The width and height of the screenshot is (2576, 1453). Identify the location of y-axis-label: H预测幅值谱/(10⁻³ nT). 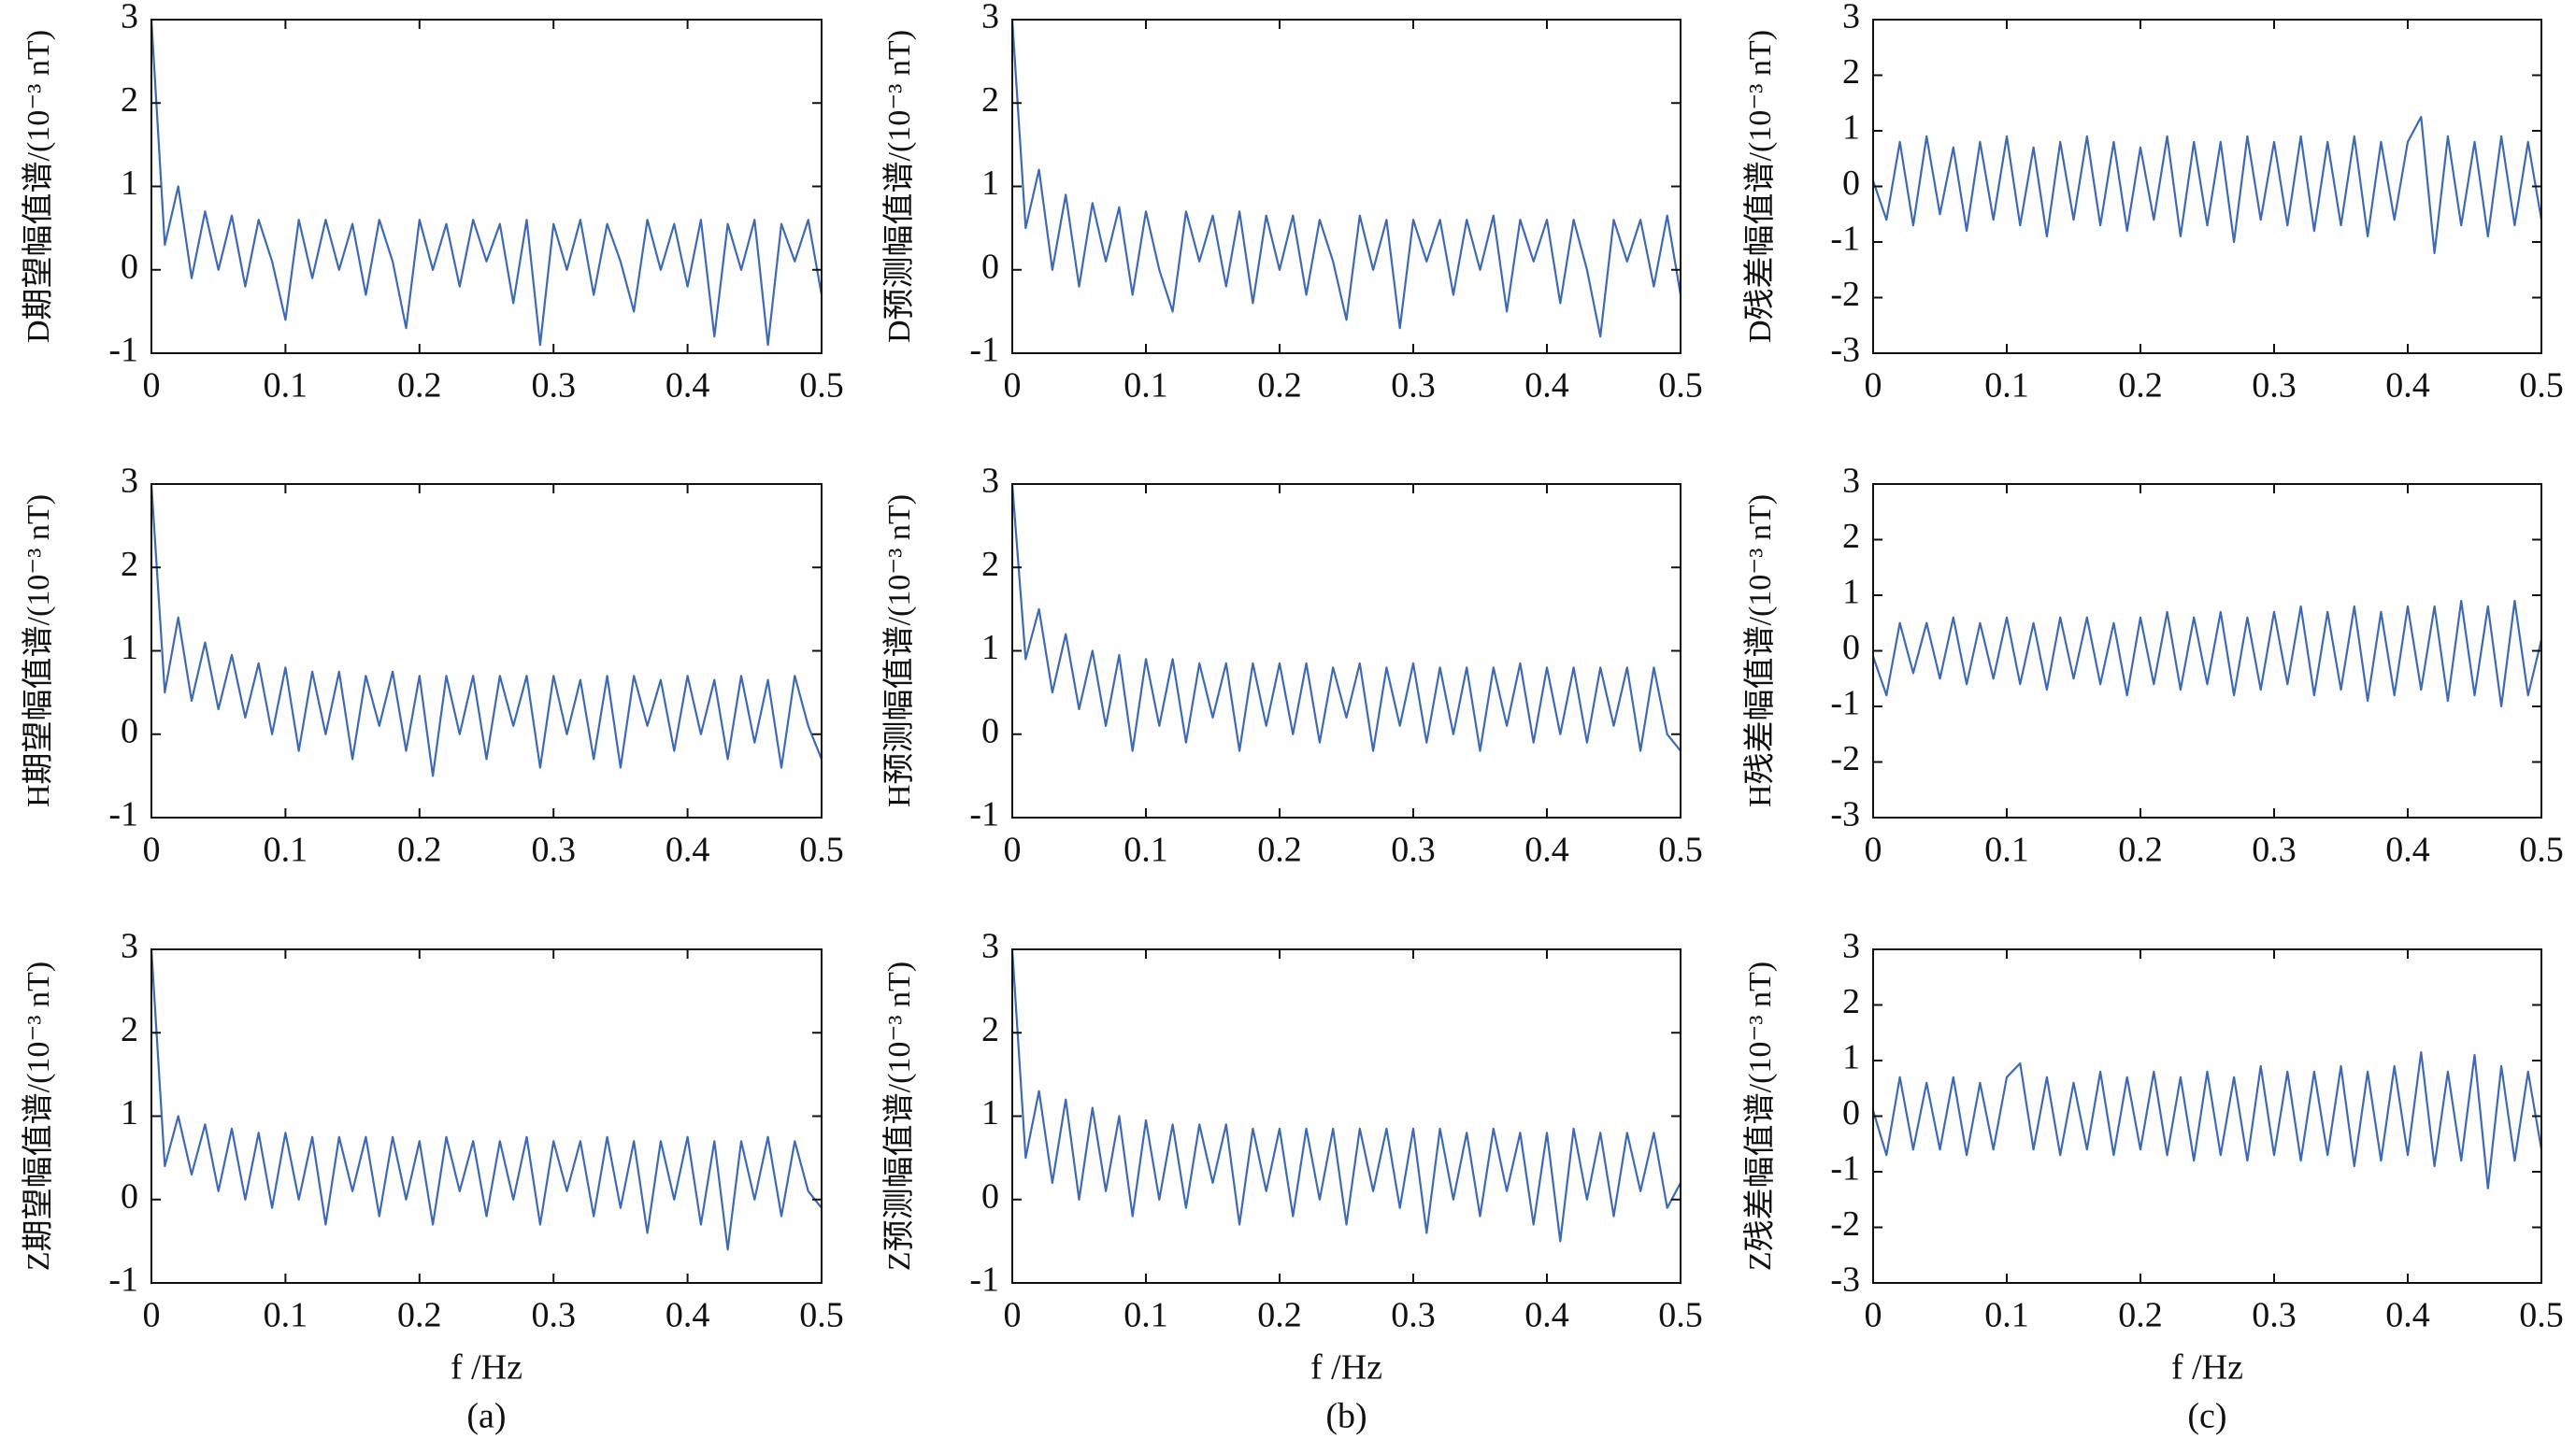
(899, 650).